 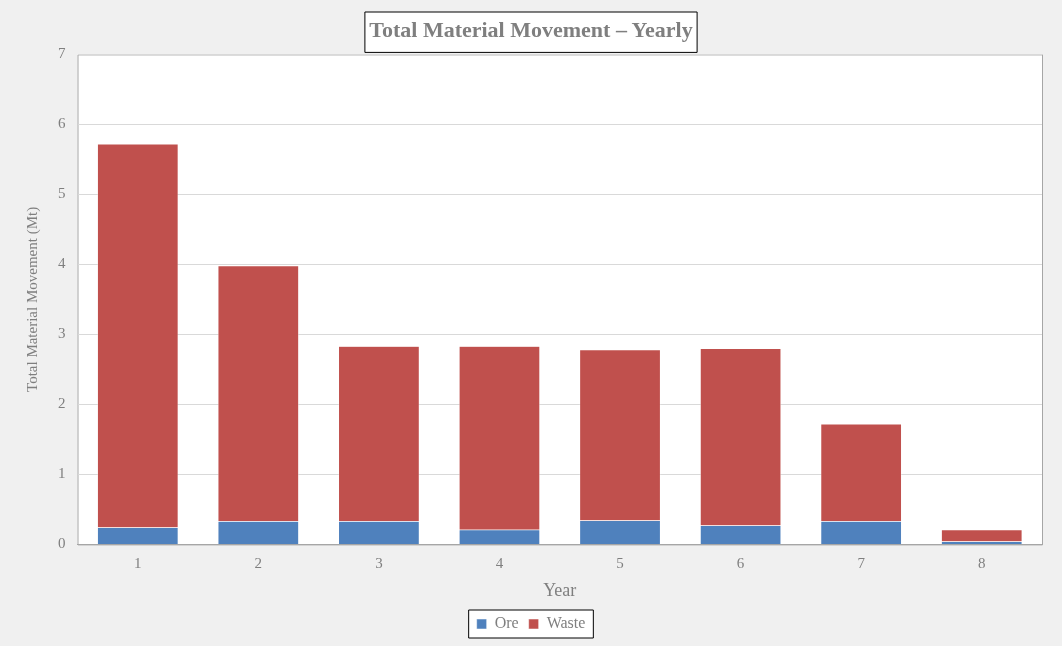 What do you see at coordinates (740, 563) in the screenshot?
I see `x-tick-label: 6` at bounding box center [740, 563].